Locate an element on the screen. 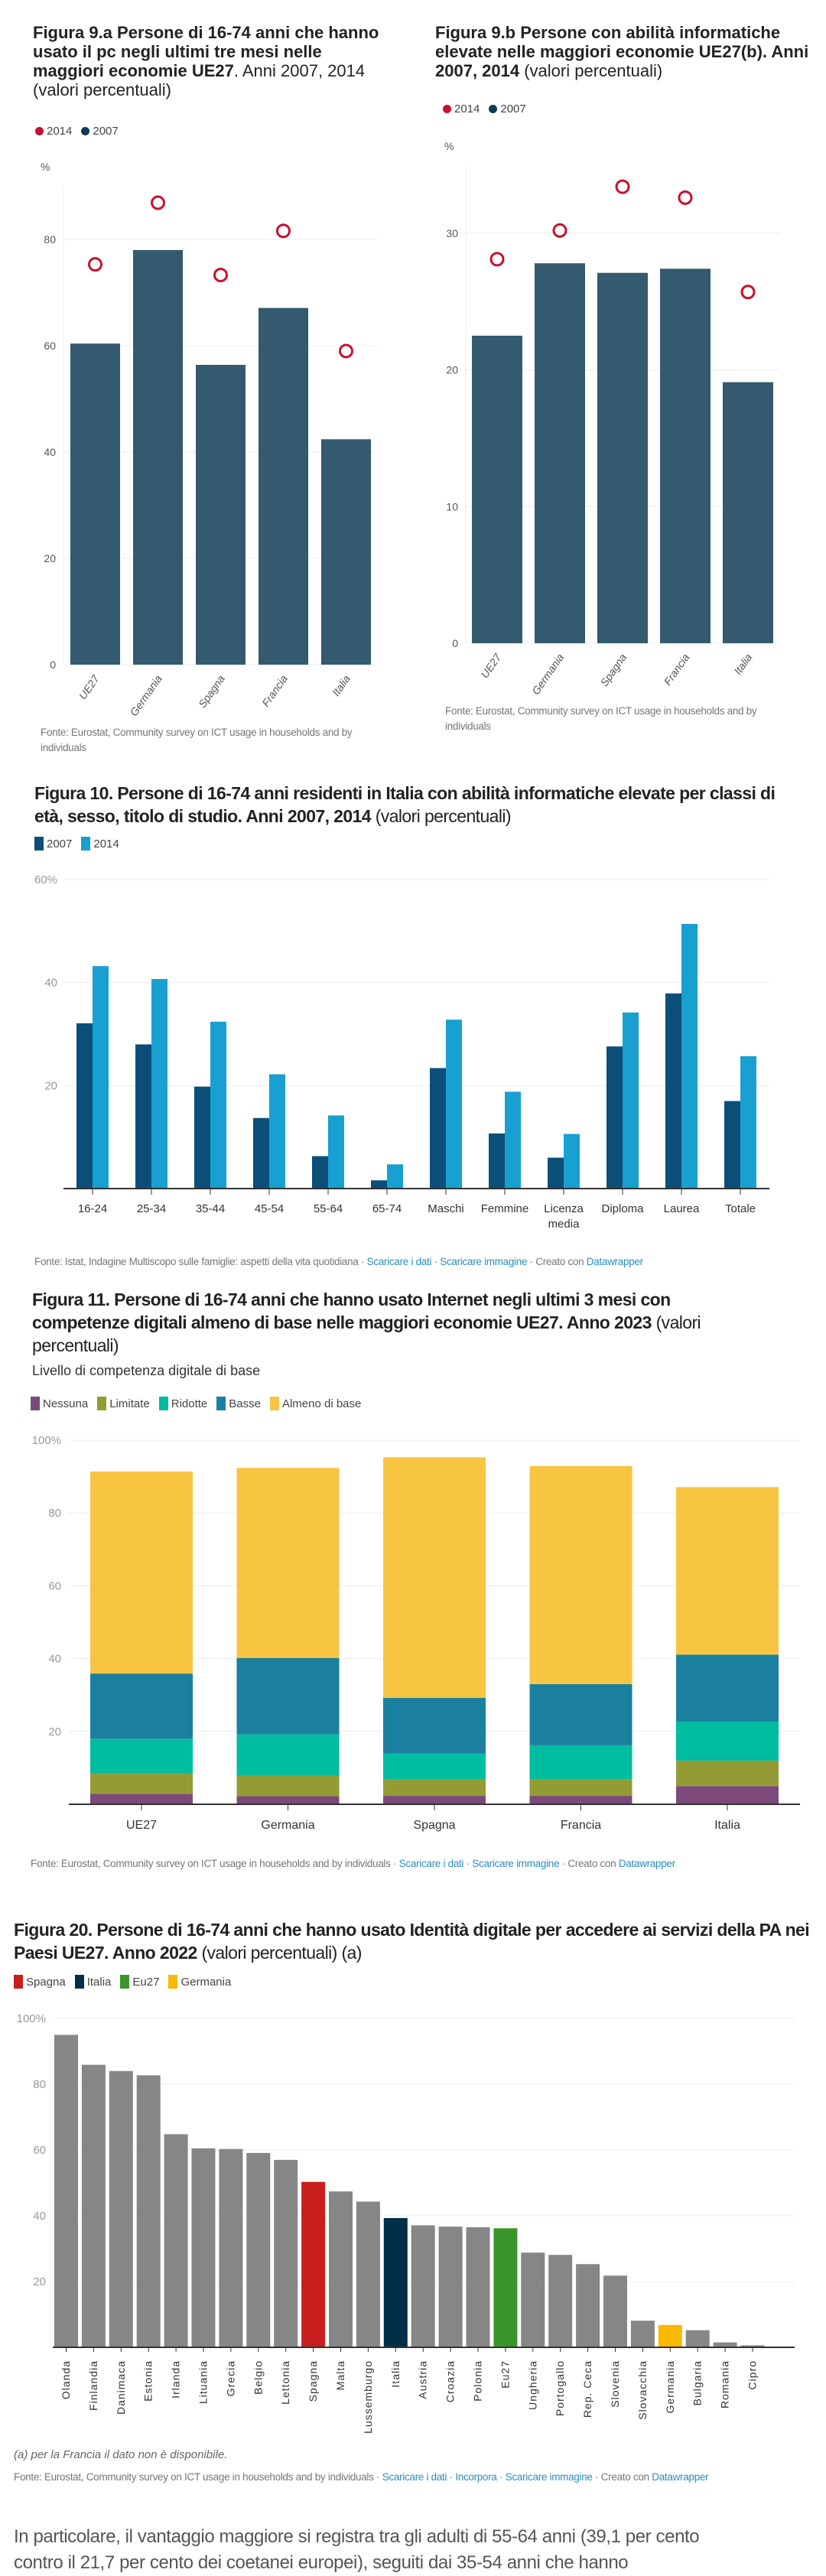 The image size is (826, 2576). label-line: Licenza is located at coordinates (564, 1208).